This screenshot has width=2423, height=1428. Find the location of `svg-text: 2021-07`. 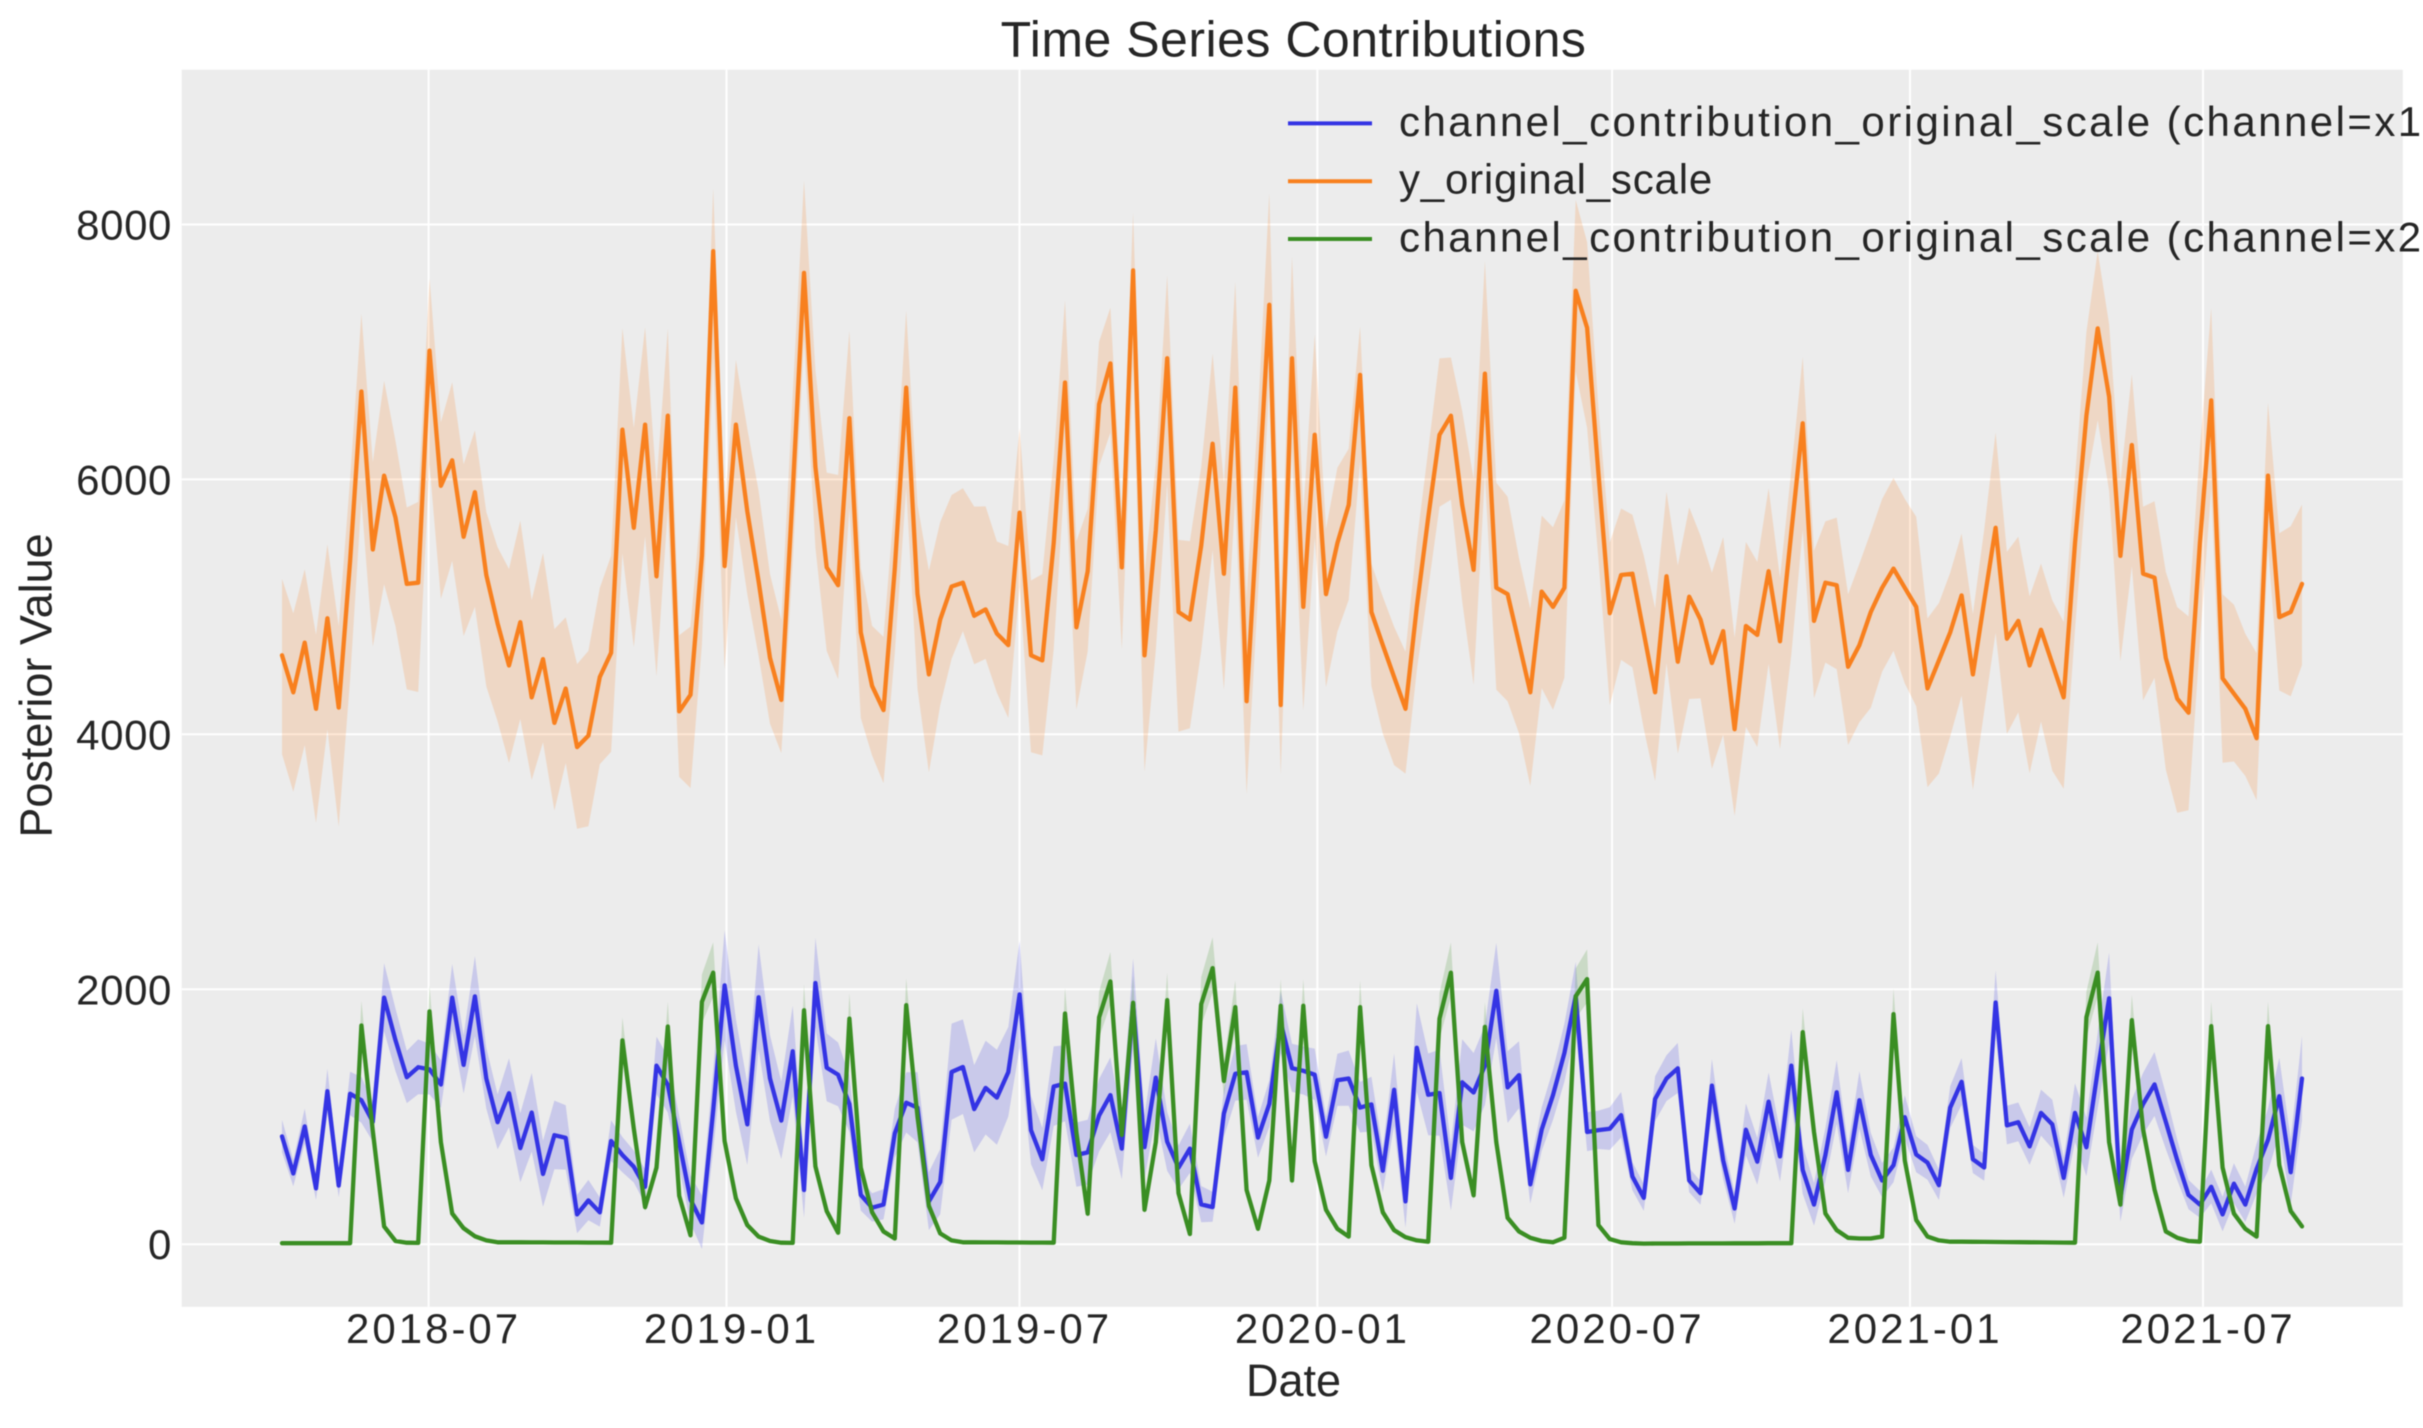

svg-text: 2021-07 is located at coordinates (2207, 1328).